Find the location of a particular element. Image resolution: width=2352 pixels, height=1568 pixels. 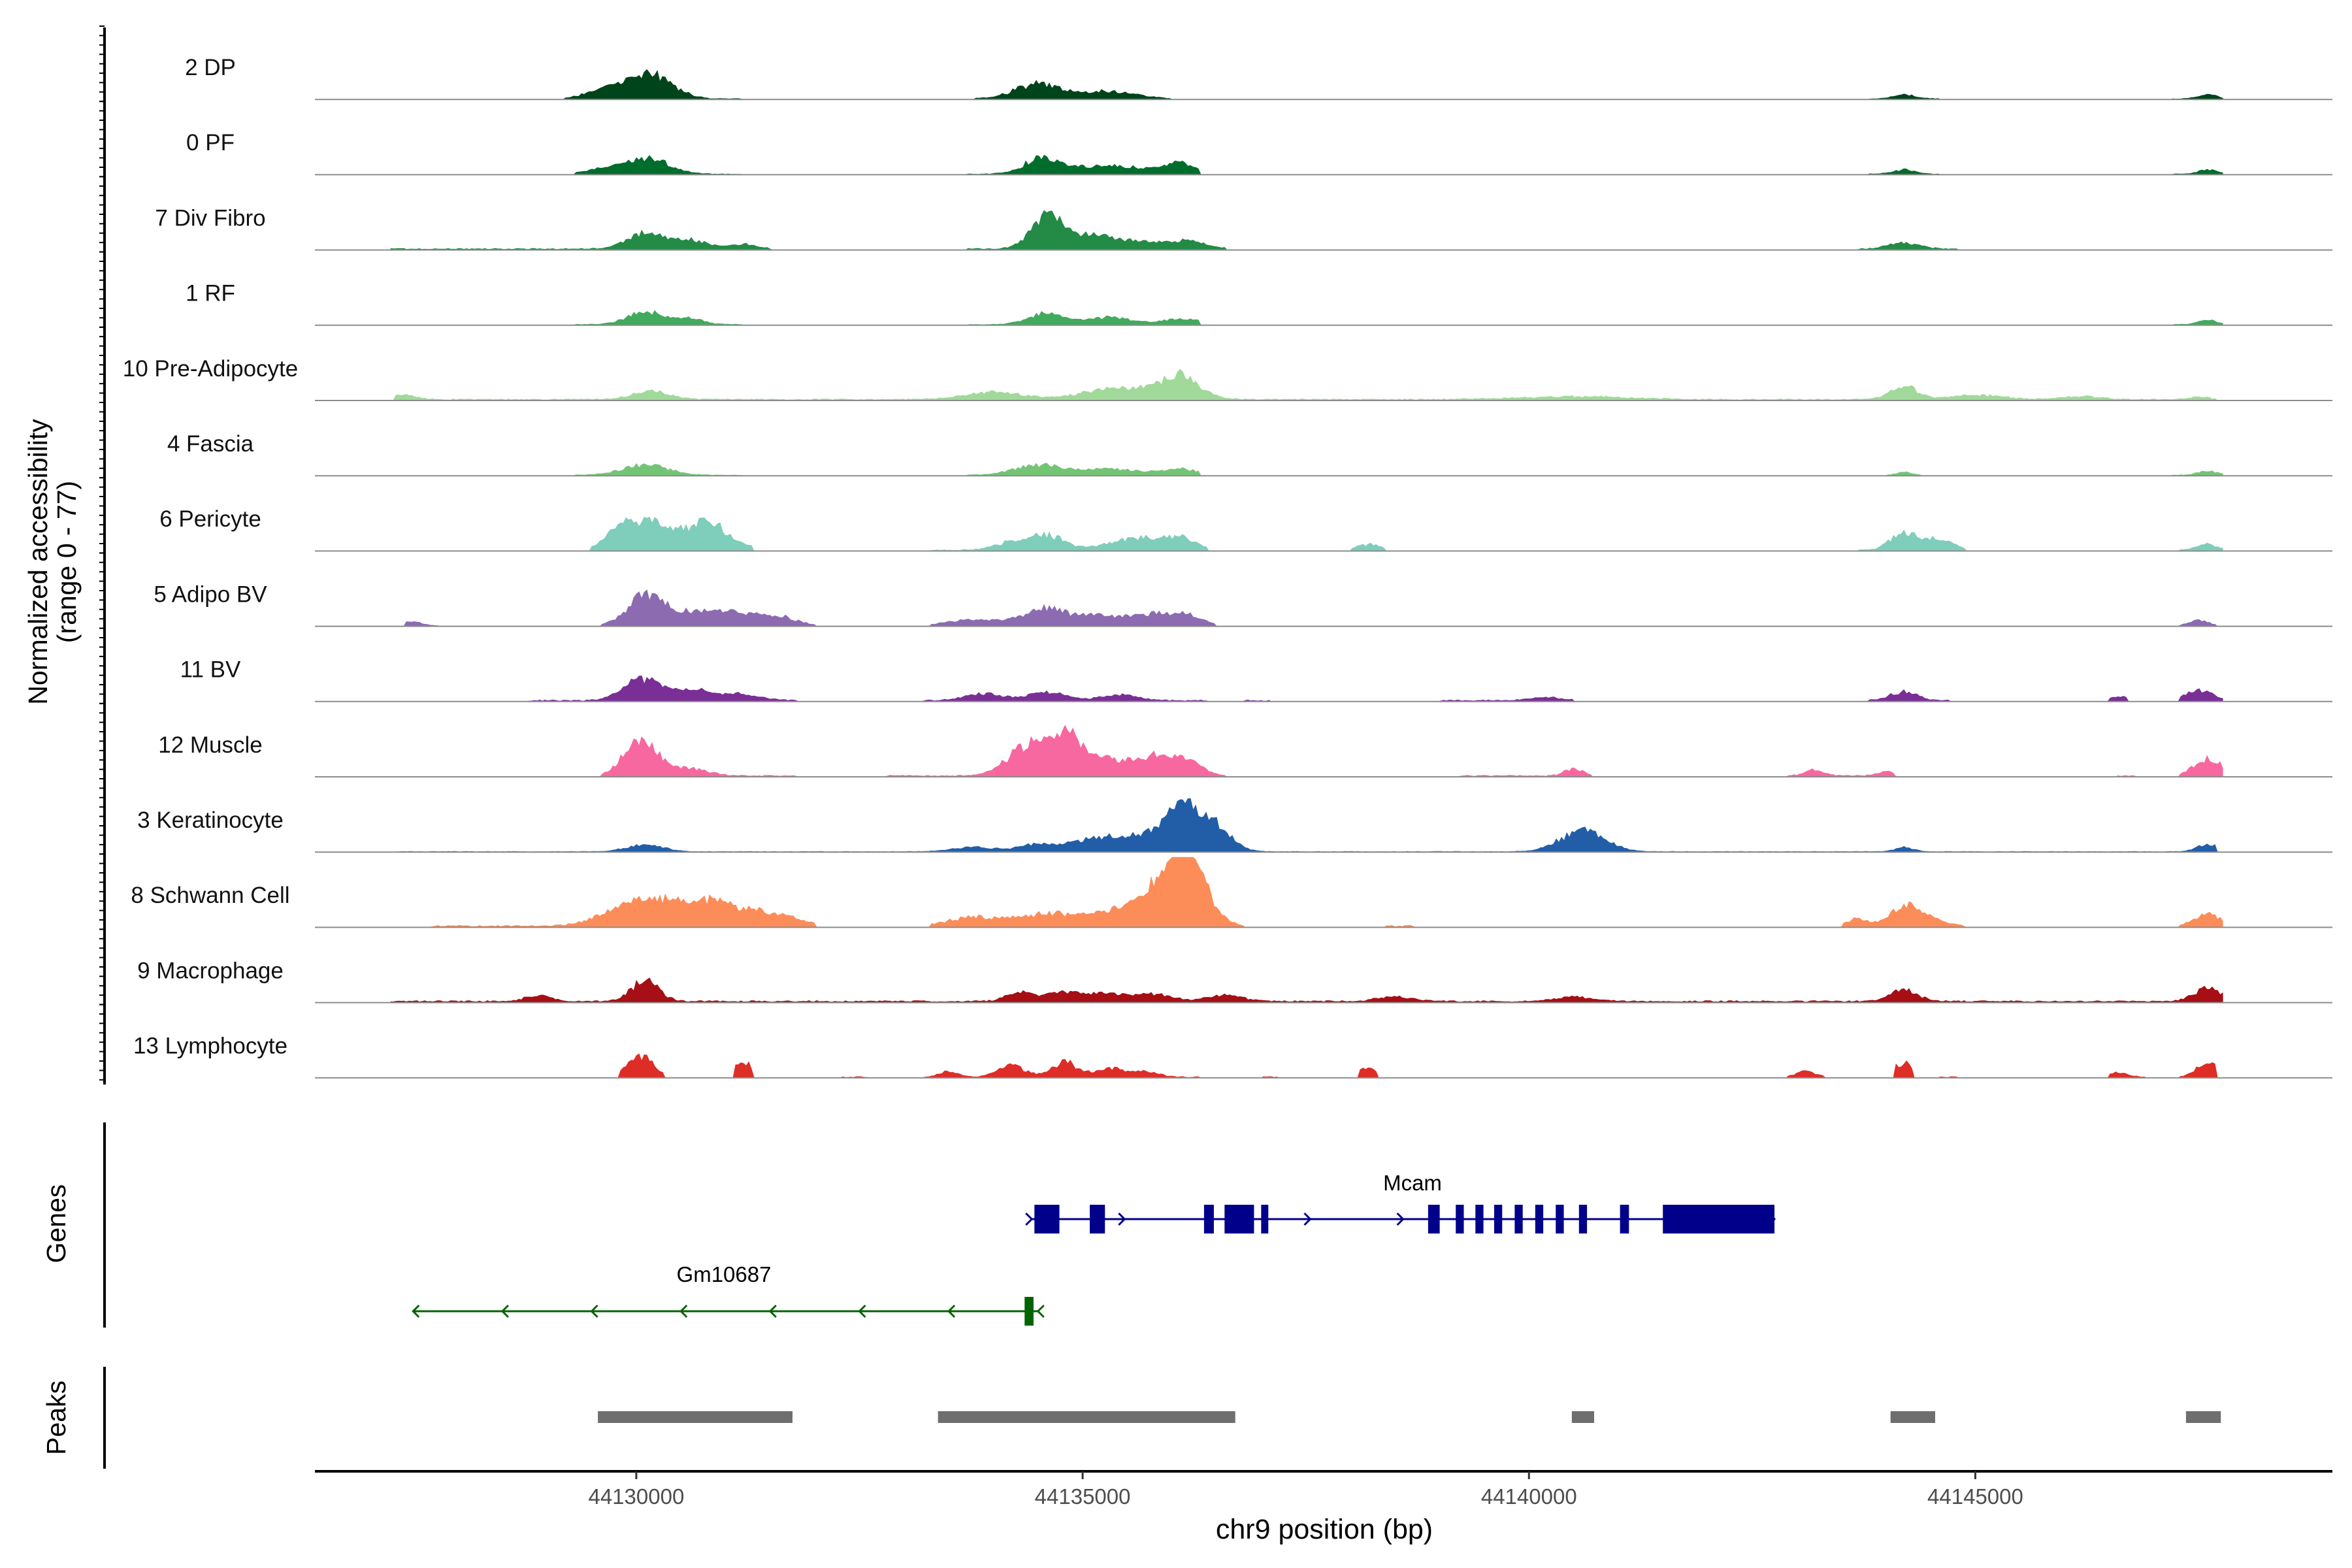

track-label: 12 Muscle is located at coordinates (210, 745).